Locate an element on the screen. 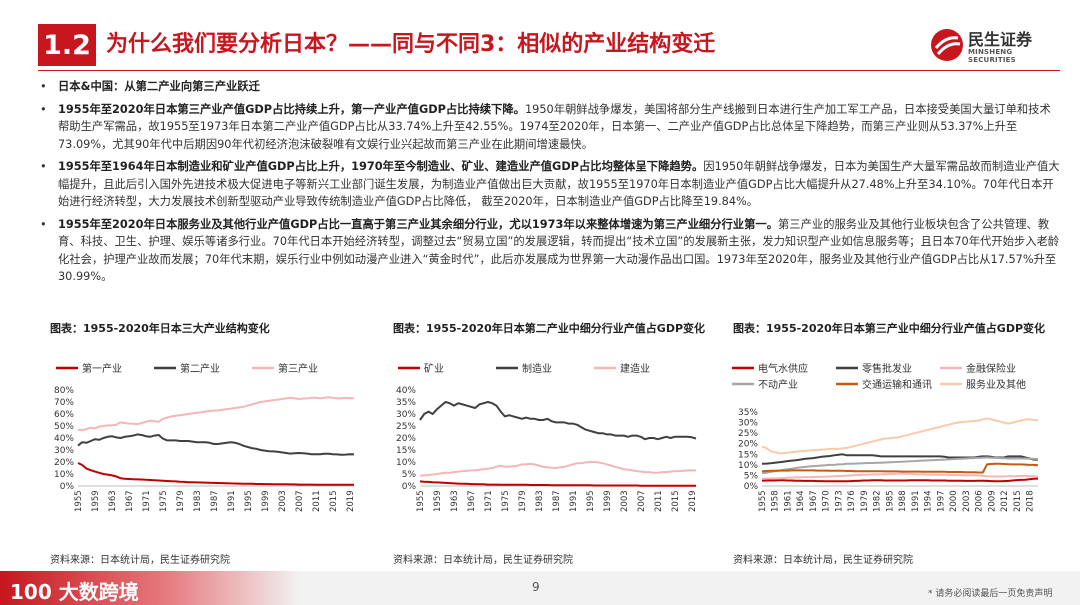  chart-caption-3: 图表：1955-2020年日本第三产业中细分行业产值占GDP变化 is located at coordinates (889, 328).